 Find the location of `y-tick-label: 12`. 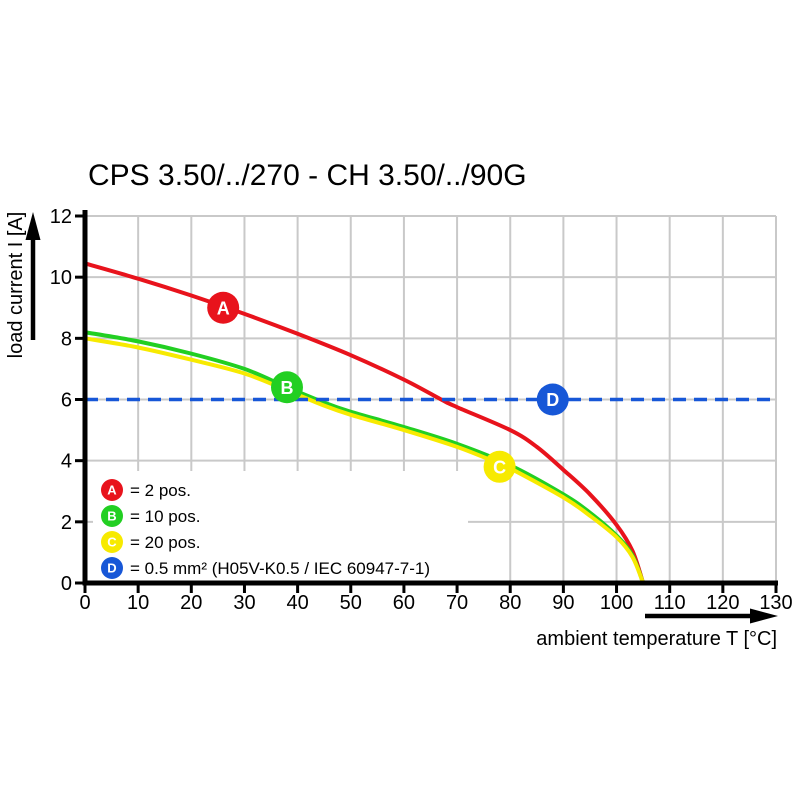

y-tick-label: 12 is located at coordinates (61, 217).